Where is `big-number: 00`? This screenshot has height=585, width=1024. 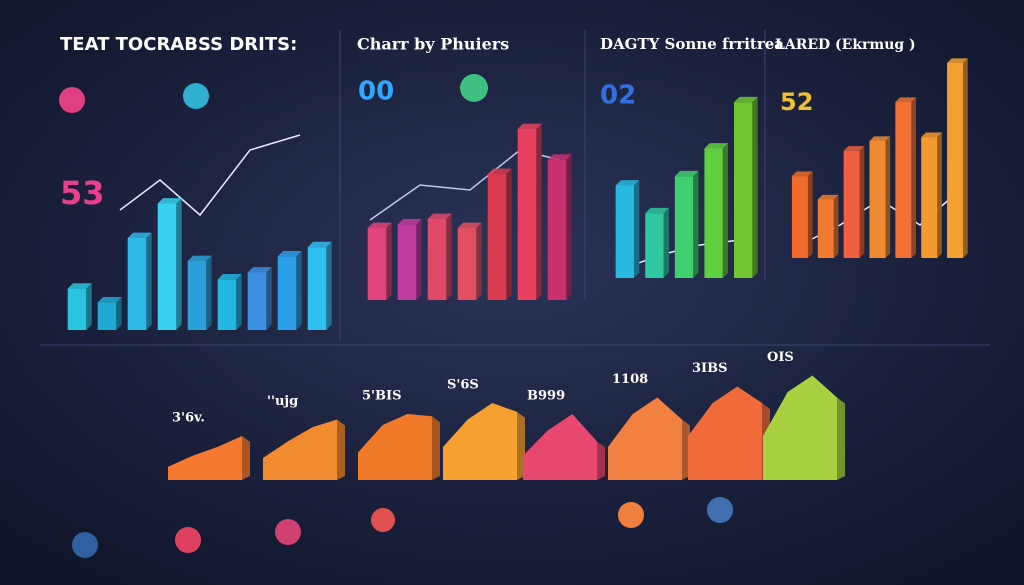 big-number: 00 is located at coordinates (376, 92).